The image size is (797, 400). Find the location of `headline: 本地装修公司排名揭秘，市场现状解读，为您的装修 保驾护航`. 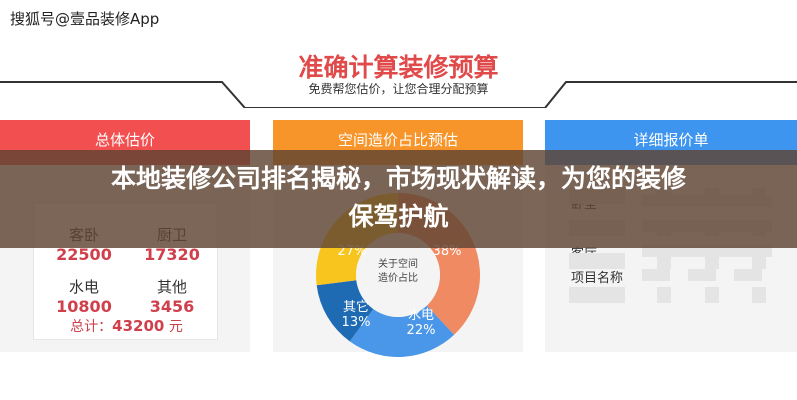

headline: 本地装修公司排名揭秘，市场现状解读，为您的装修 保驾护航 is located at coordinates (398, 197).